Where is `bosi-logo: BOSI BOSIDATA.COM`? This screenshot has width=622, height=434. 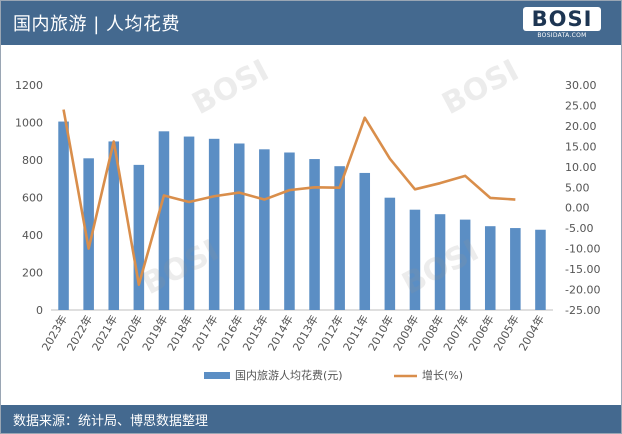
bosi-logo: BOSI BOSIDATA.COM is located at coordinates (562, 24).